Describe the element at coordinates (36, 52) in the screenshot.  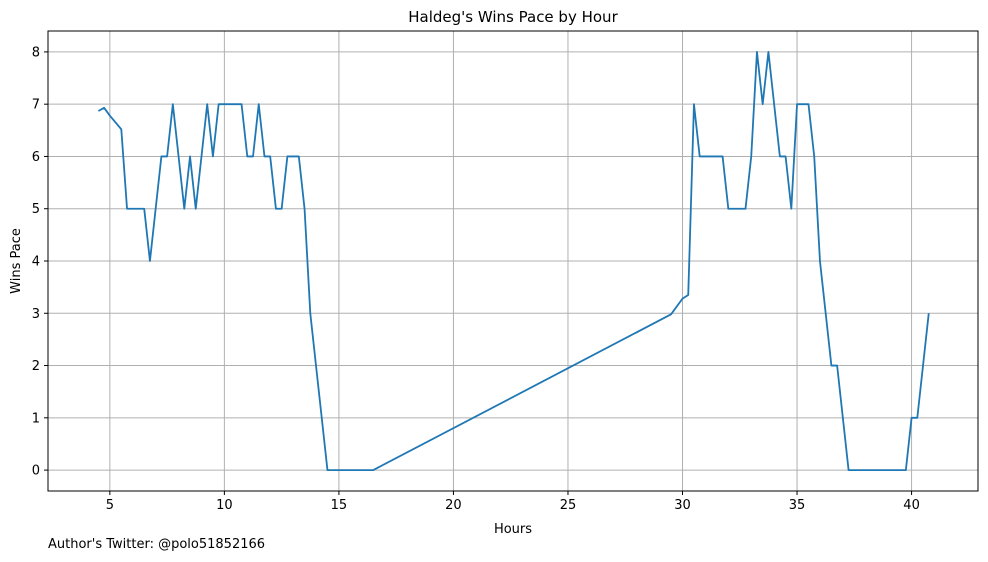
I see `y-tick-label: 8` at that location.